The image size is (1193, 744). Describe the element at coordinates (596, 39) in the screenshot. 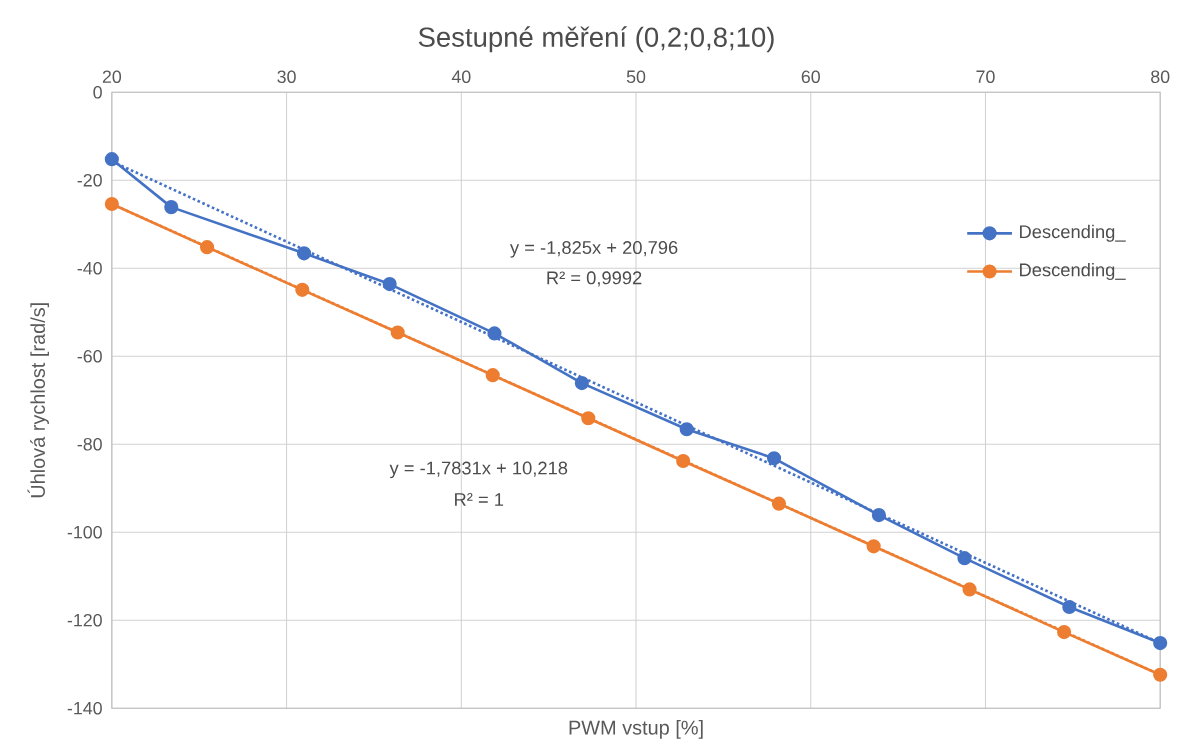

I see `chart-title: Sestupné měření (0,2;0,8;10)` at that location.